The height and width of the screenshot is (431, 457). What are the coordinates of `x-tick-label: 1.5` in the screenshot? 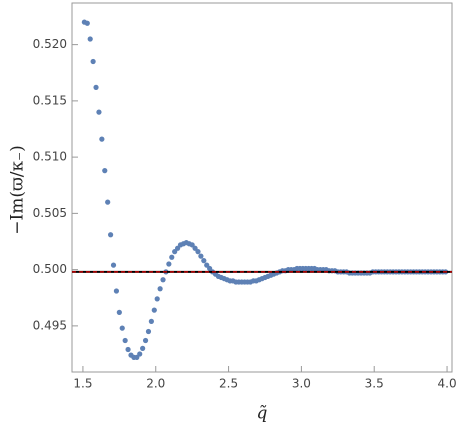 It's located at (82, 384).